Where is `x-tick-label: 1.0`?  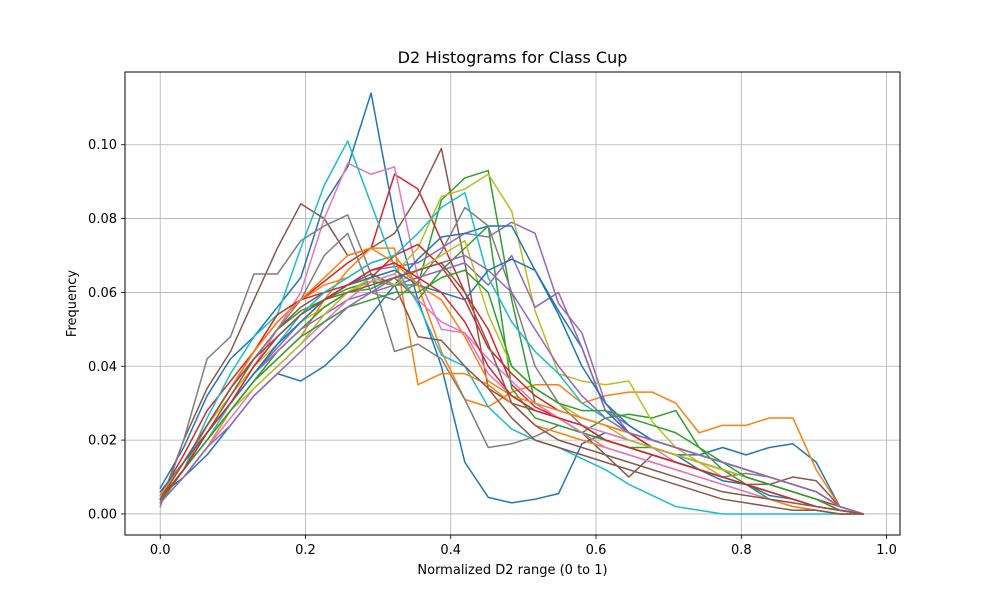
x-tick-label: 1.0 is located at coordinates (886, 550).